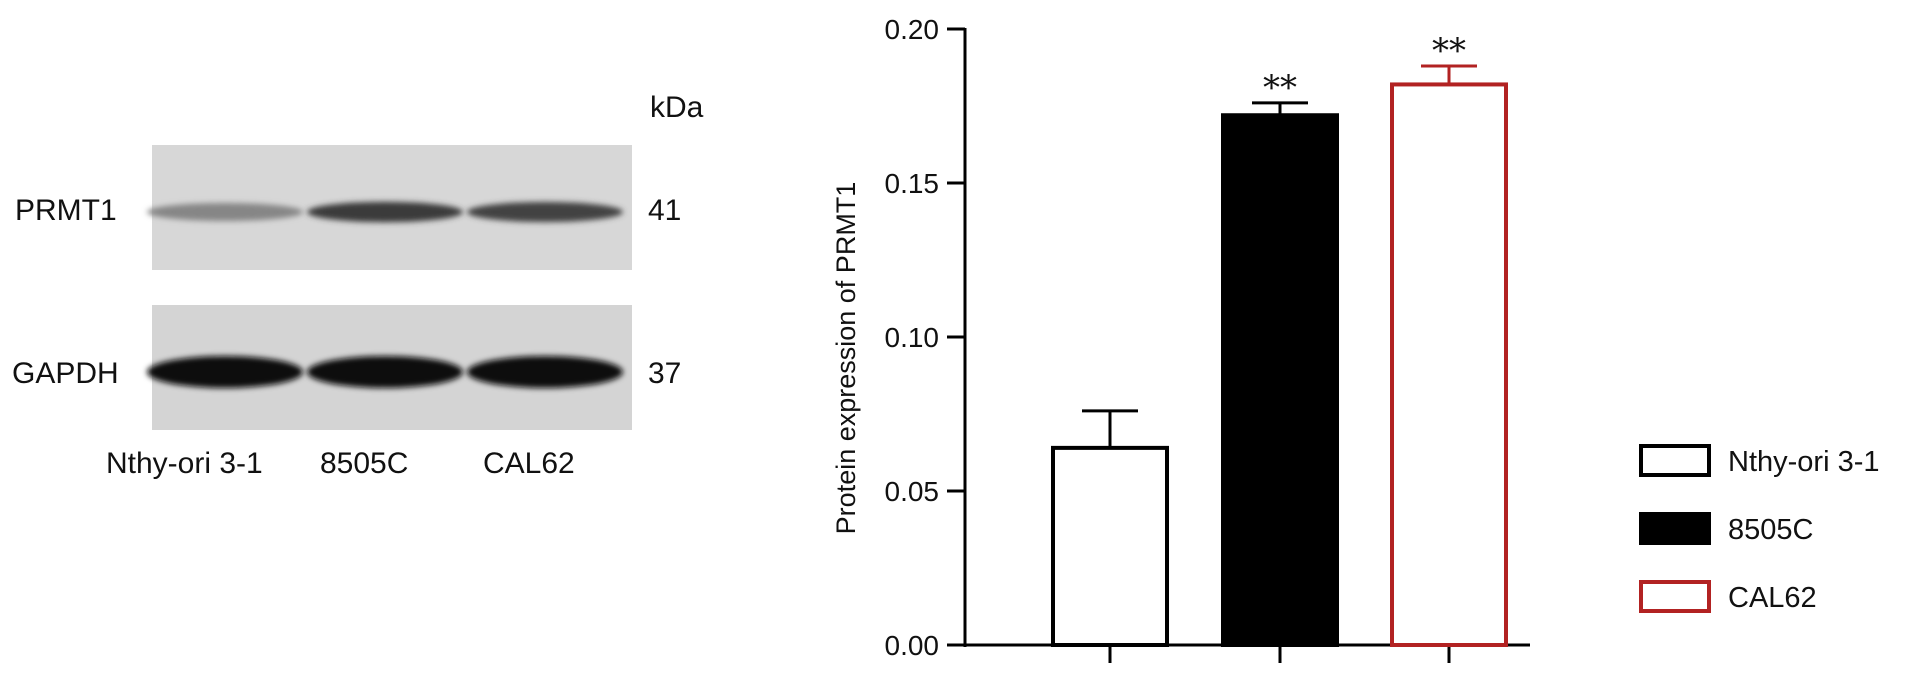 This screenshot has height=673, width=1913. I want to click on kda-label-gapdh: 37, so click(664, 373).